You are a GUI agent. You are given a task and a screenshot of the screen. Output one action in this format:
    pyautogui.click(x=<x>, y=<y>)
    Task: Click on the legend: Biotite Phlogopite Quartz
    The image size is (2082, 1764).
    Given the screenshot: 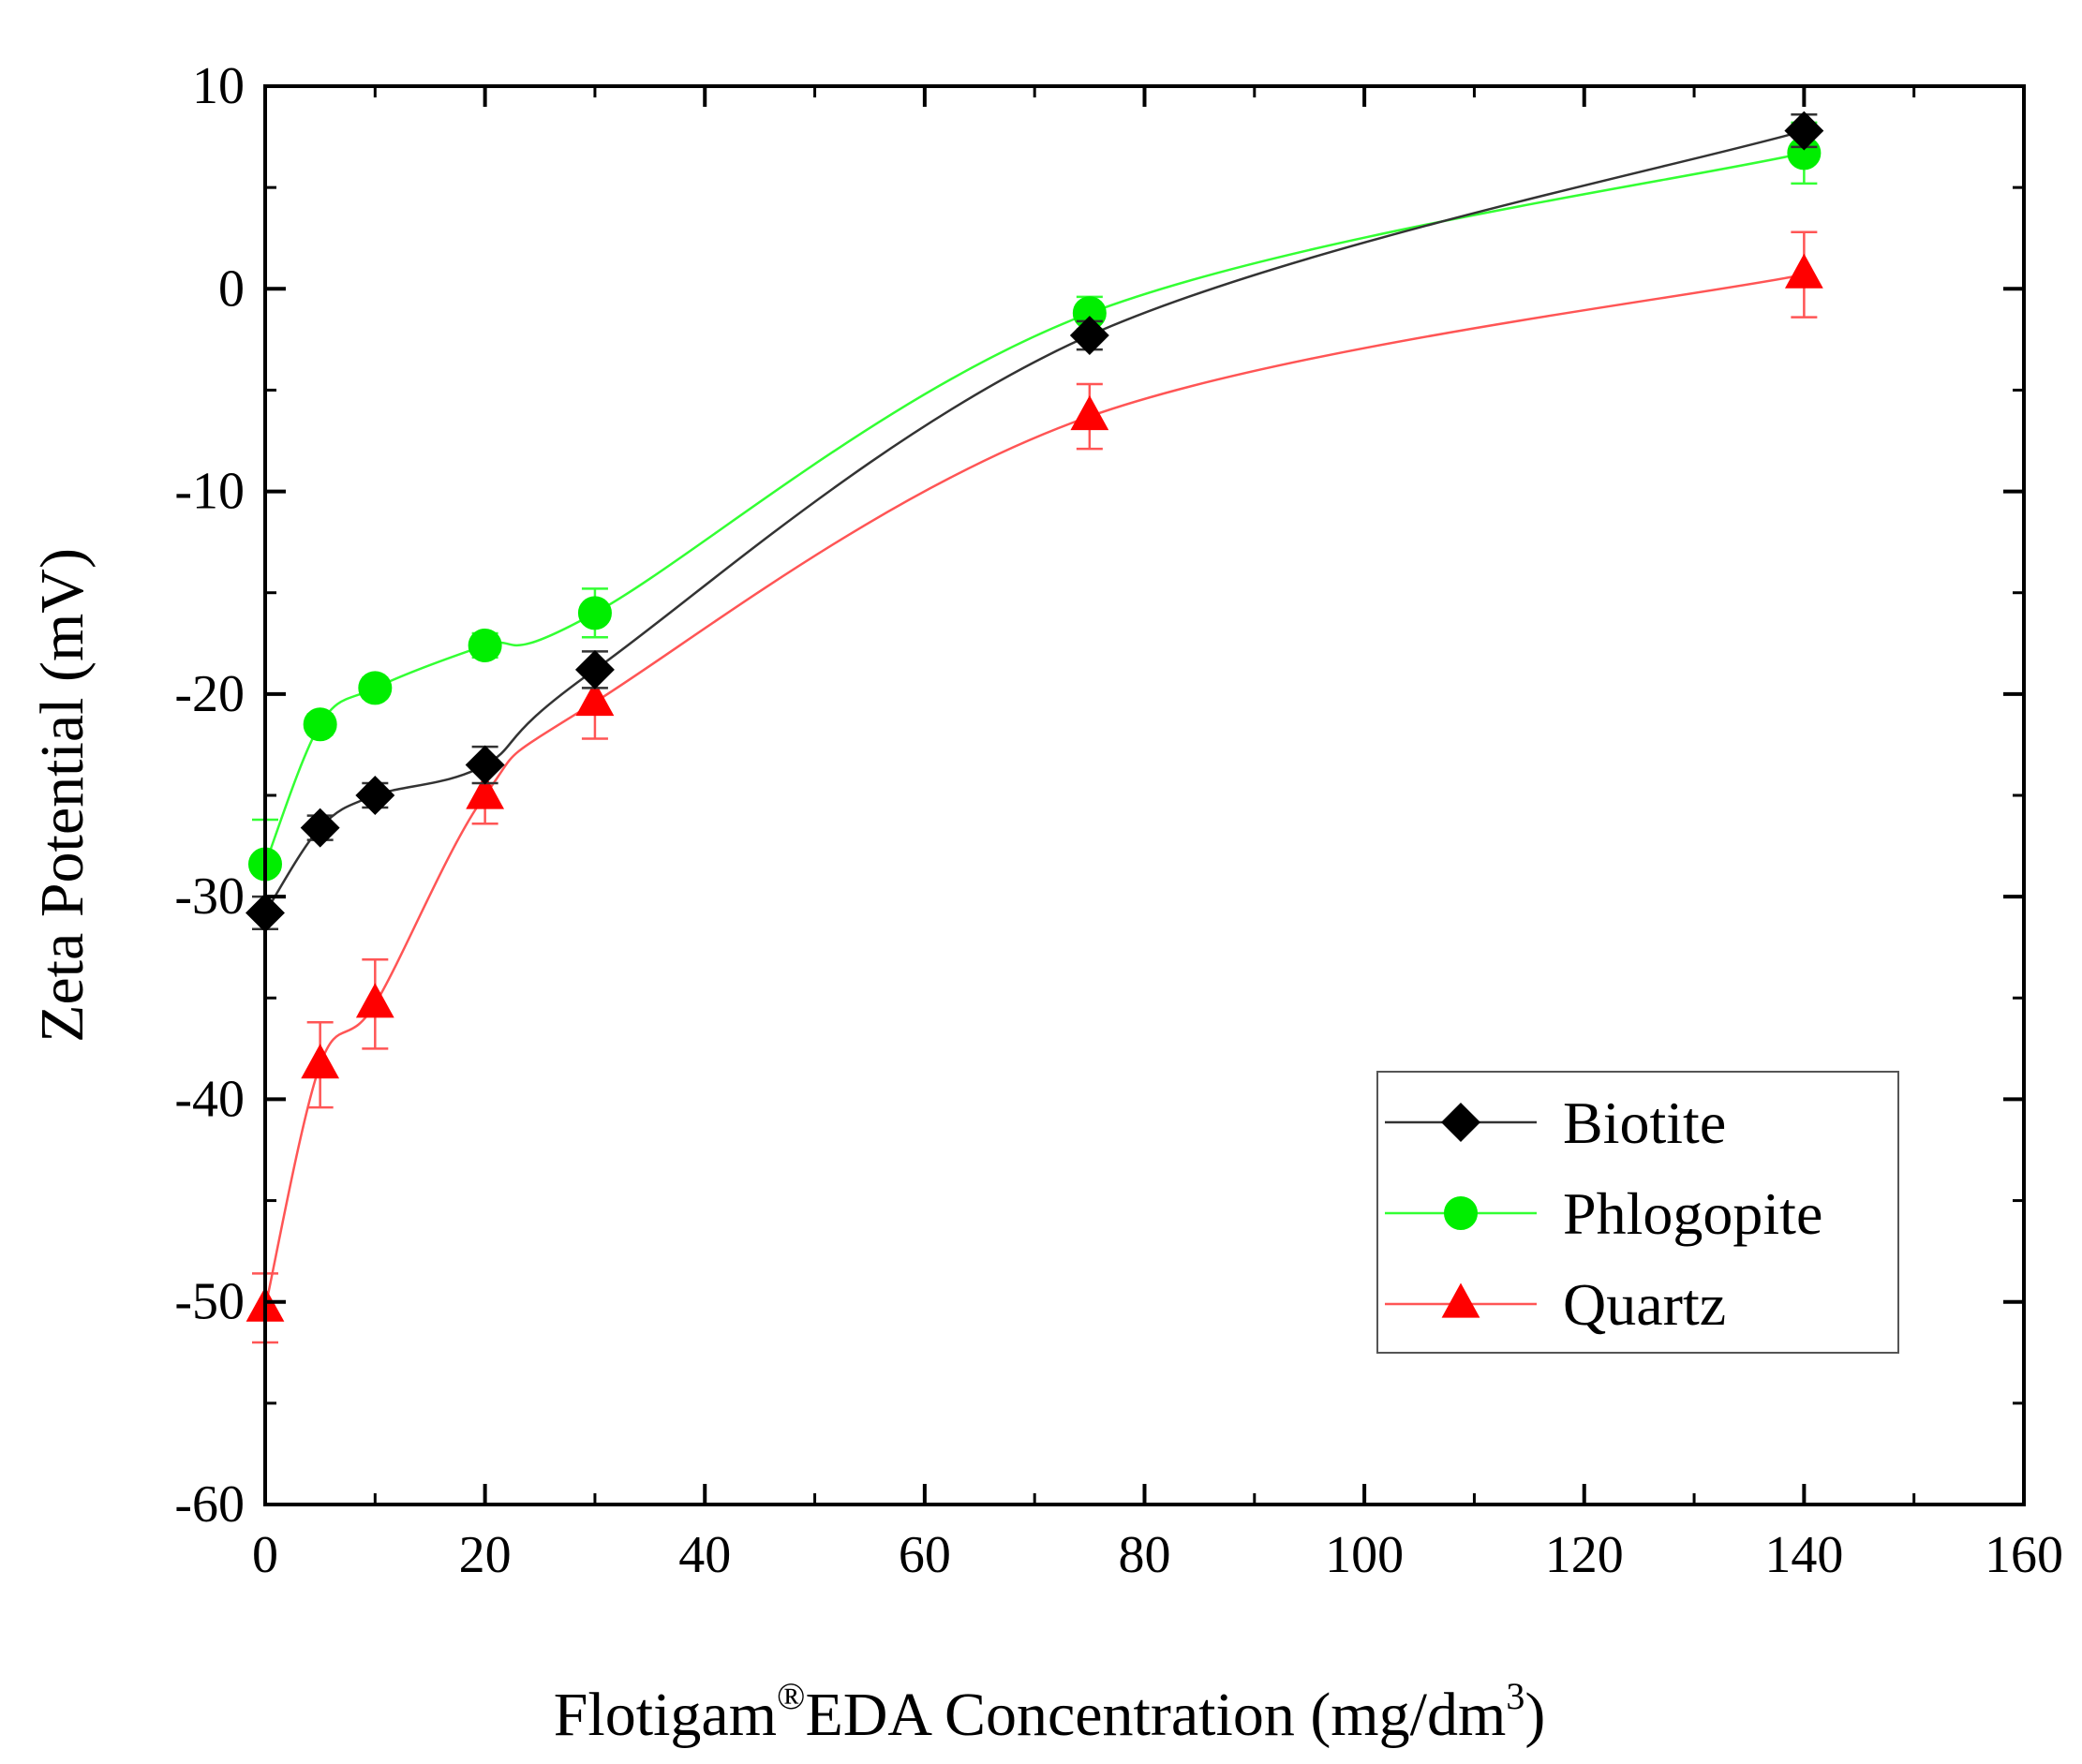 What is the action you would take?
    pyautogui.click(x=1637, y=1212)
    